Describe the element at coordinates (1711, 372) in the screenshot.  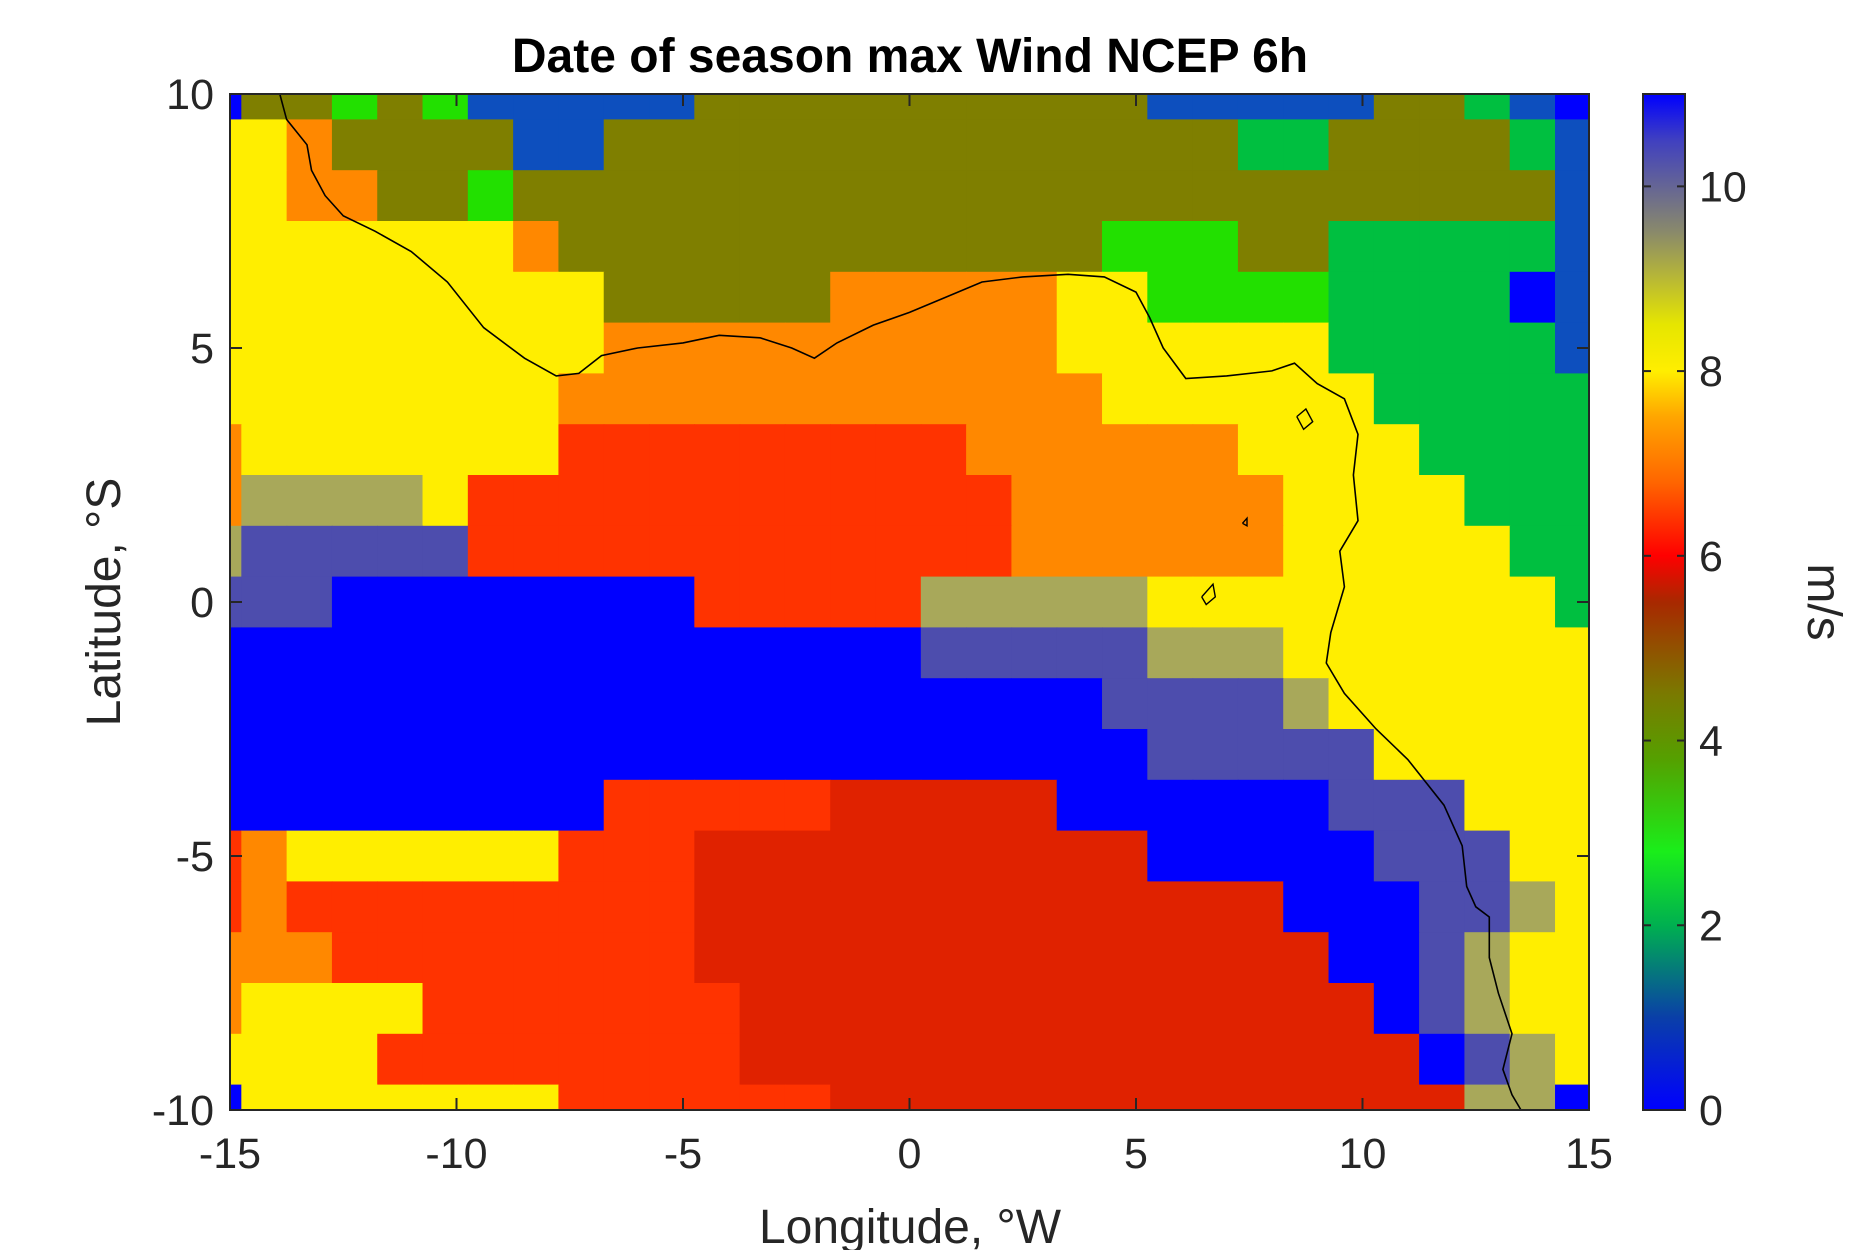
I see `colorbar-tick-label: 8` at that location.